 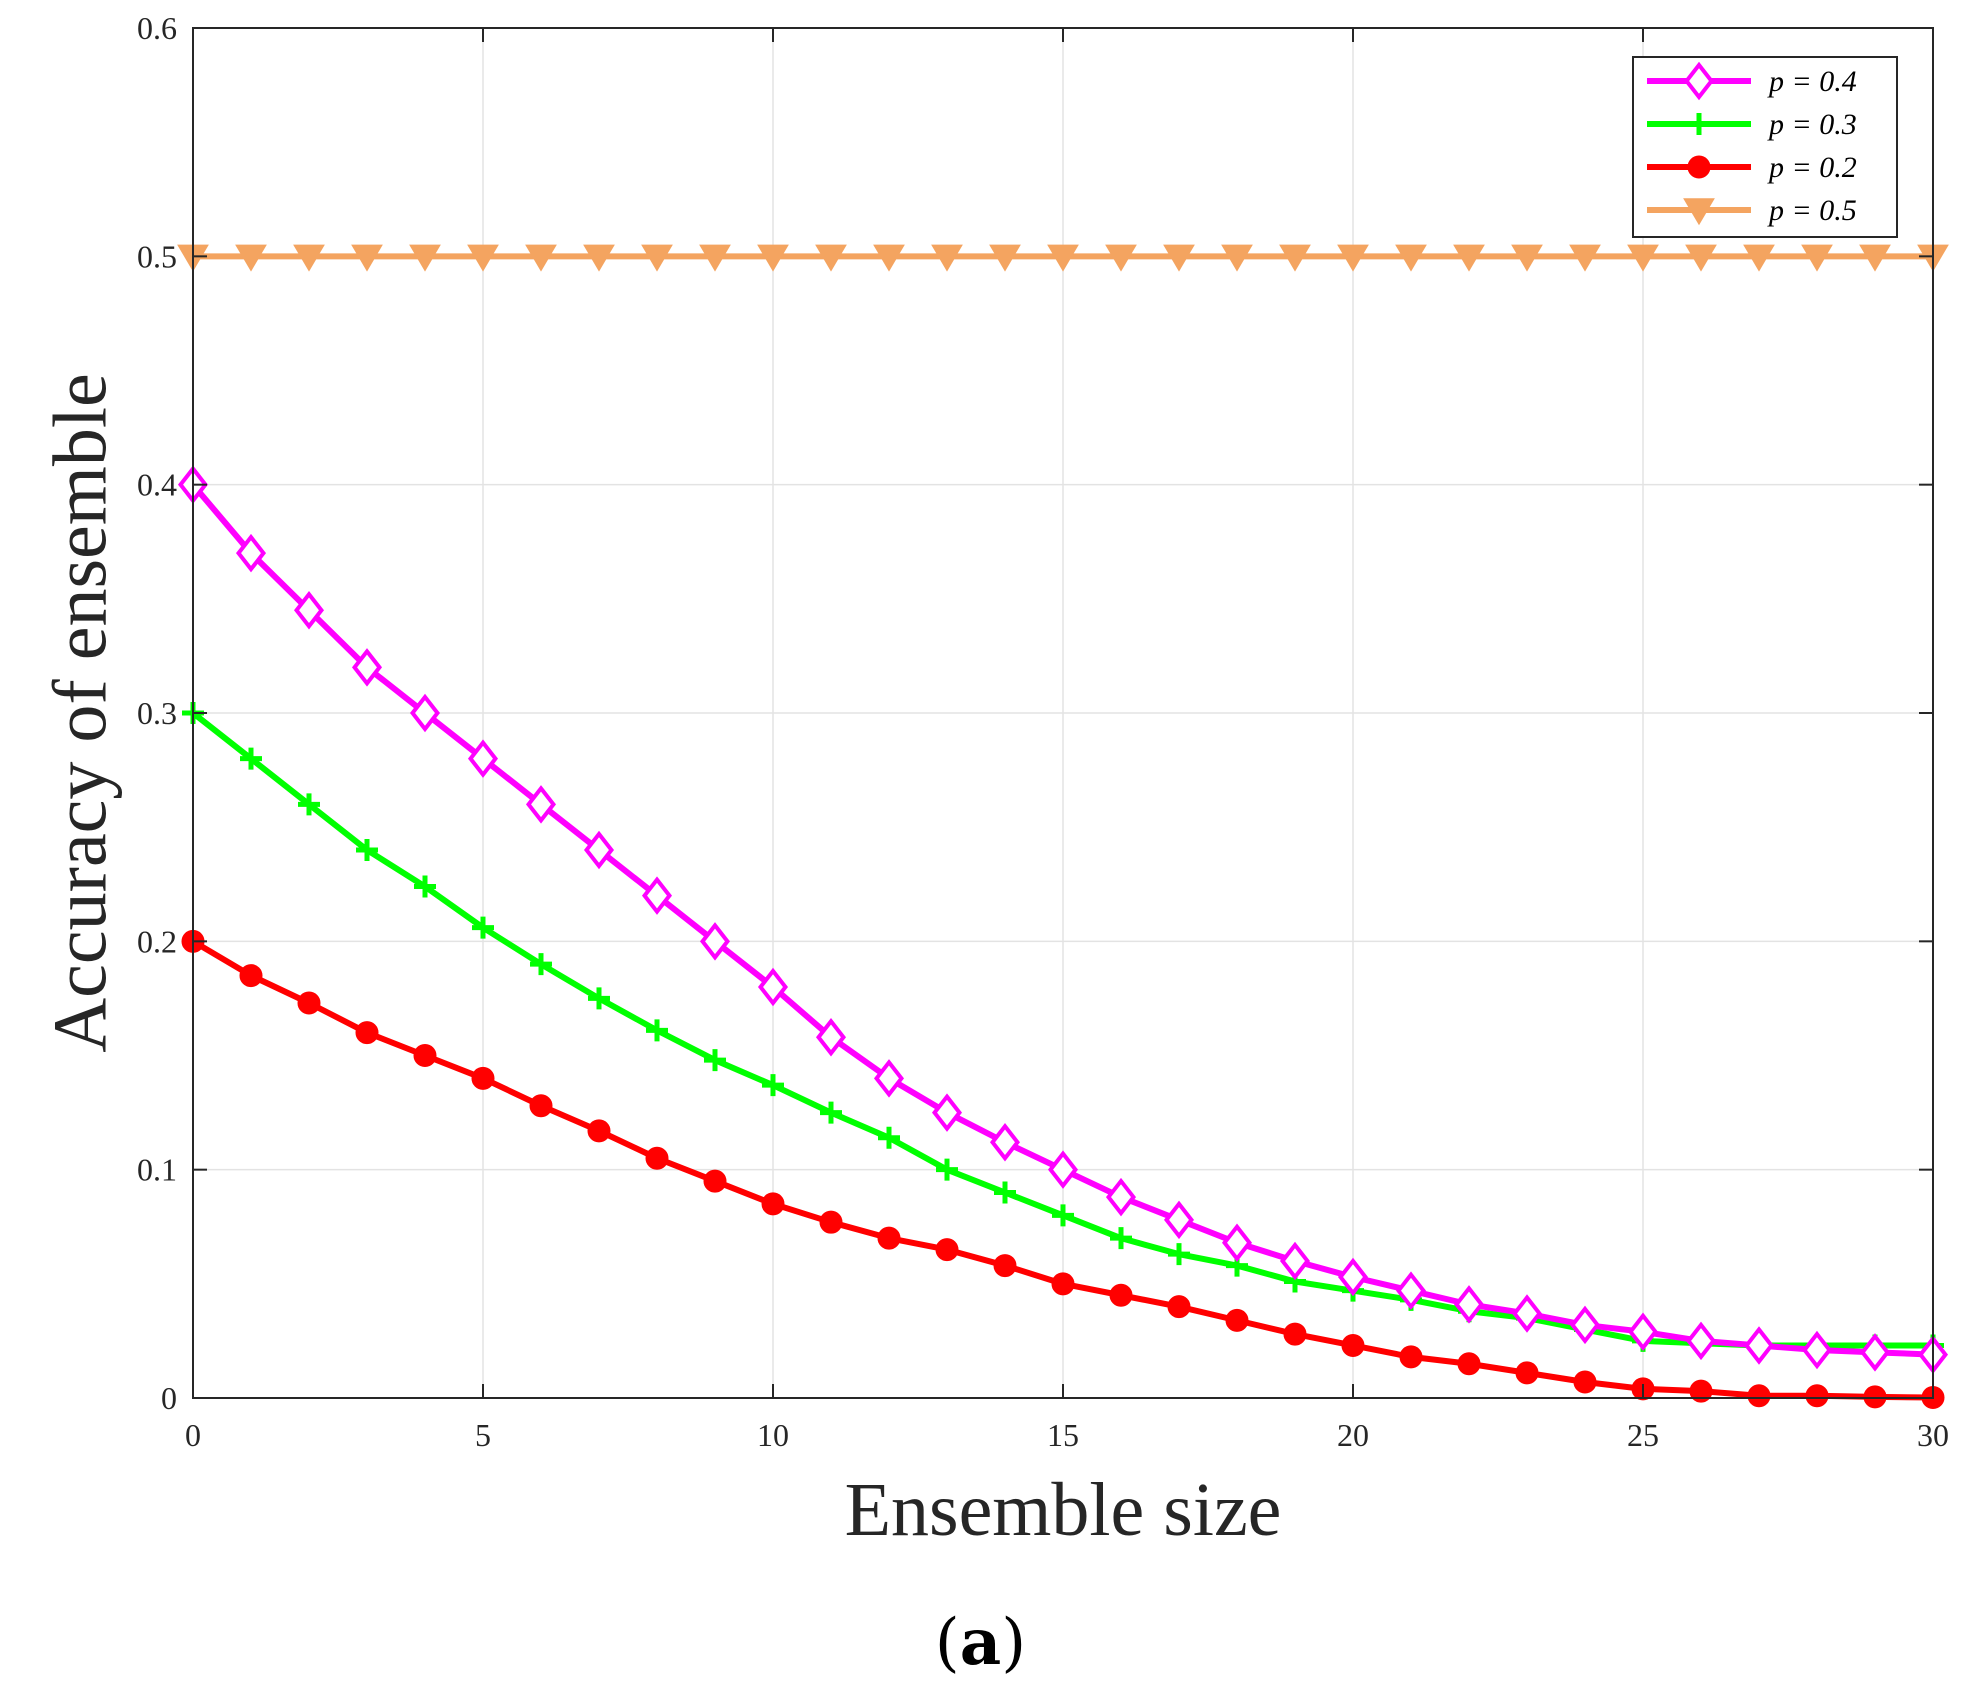 What do you see at coordinates (157, 256) in the screenshot?
I see `y-tick-label: 0.5` at bounding box center [157, 256].